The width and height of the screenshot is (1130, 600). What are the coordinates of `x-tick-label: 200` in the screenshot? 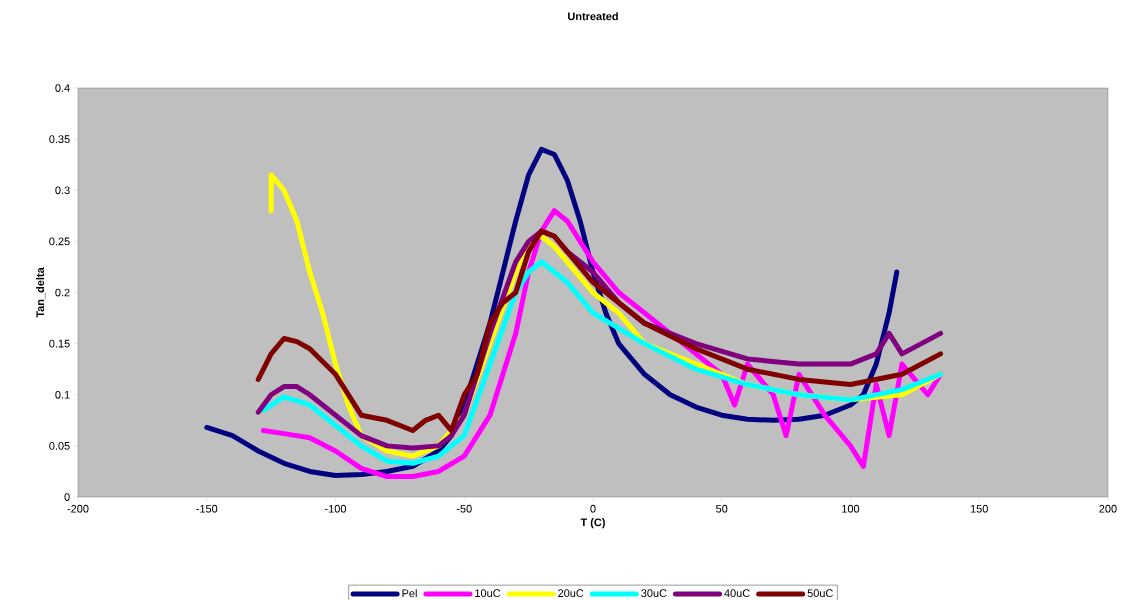 It's located at (1108, 508).